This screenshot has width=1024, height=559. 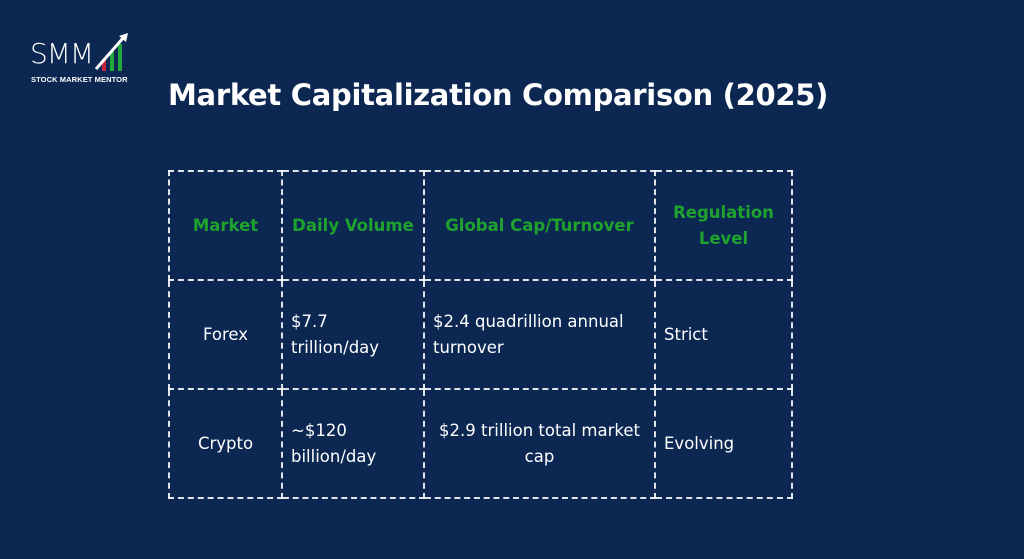 I want to click on daily-volume-text: ~$120 billion/day, so click(x=334, y=443).